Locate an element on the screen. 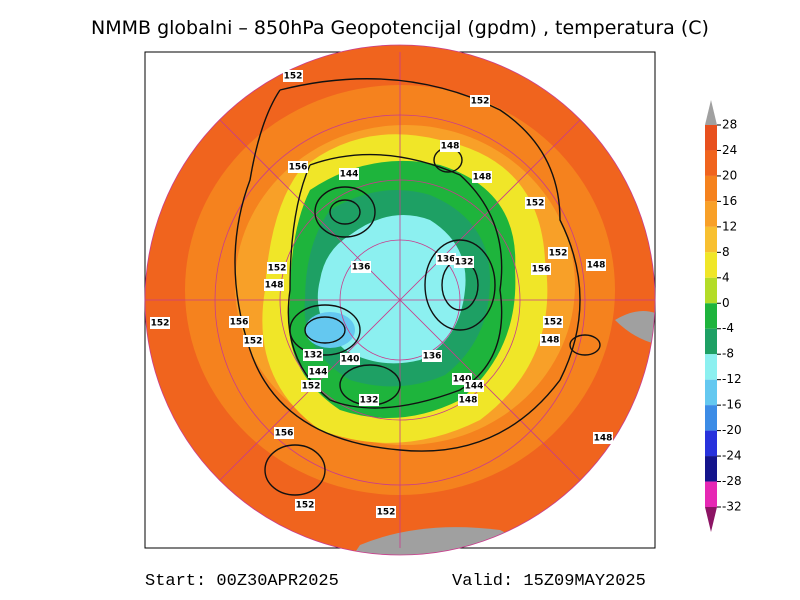  colorbar-tick-label: -28 is located at coordinates (732, 481).